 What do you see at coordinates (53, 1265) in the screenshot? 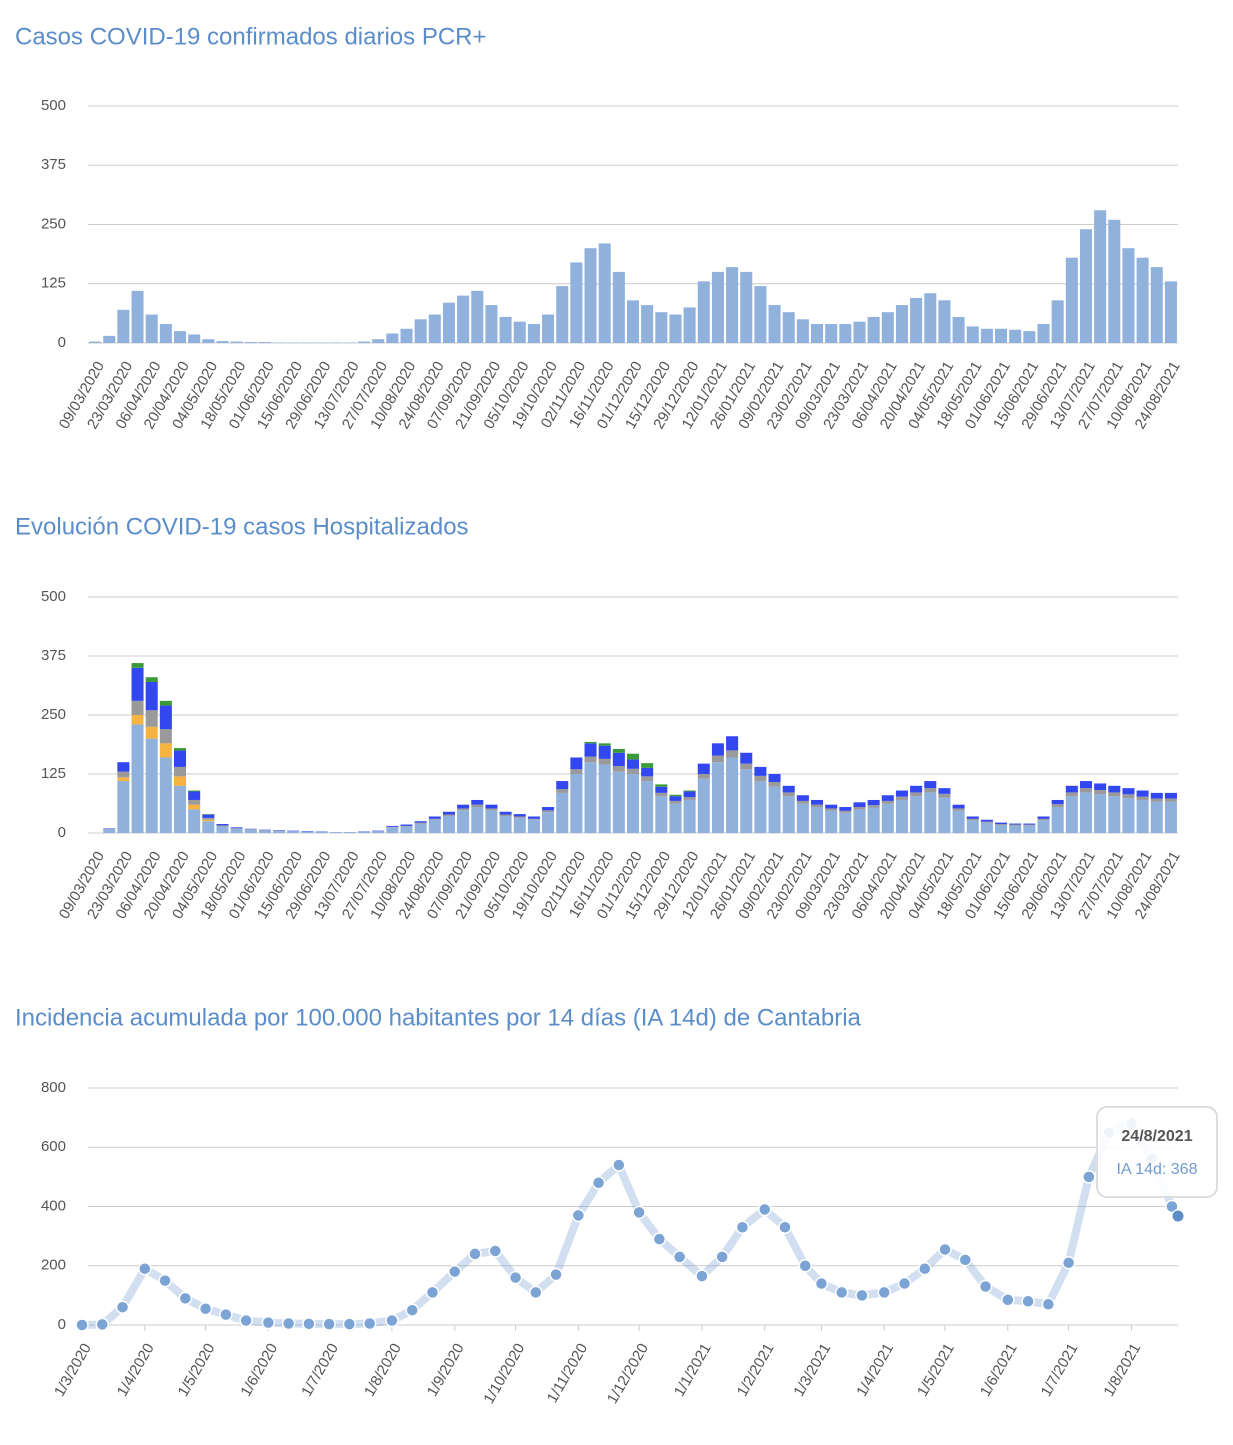
I see `y-tick-label: 200` at bounding box center [53, 1265].